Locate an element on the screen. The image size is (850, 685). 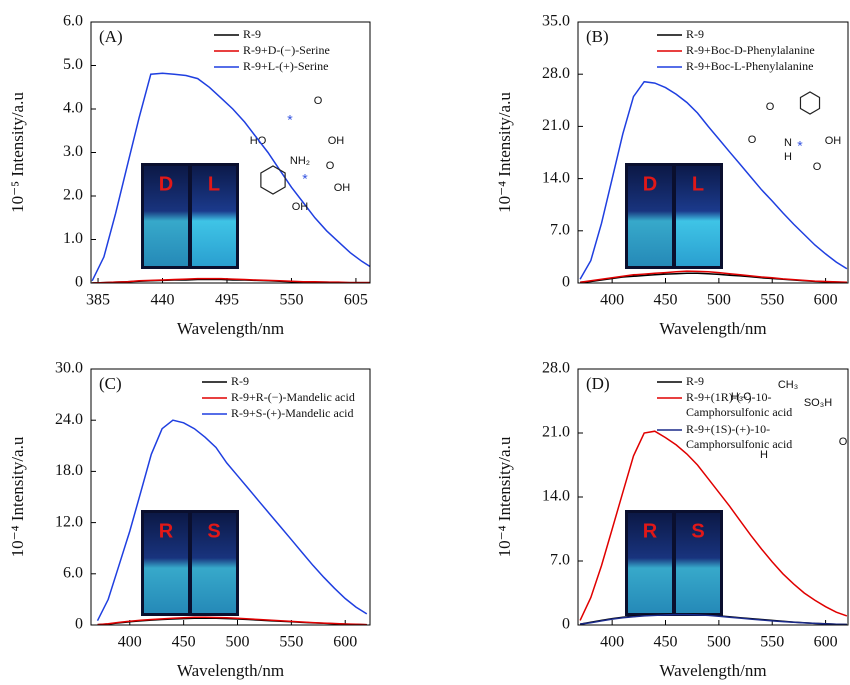
legend-line: Camphorsulfonic acid is located at coordinates (739, 444).